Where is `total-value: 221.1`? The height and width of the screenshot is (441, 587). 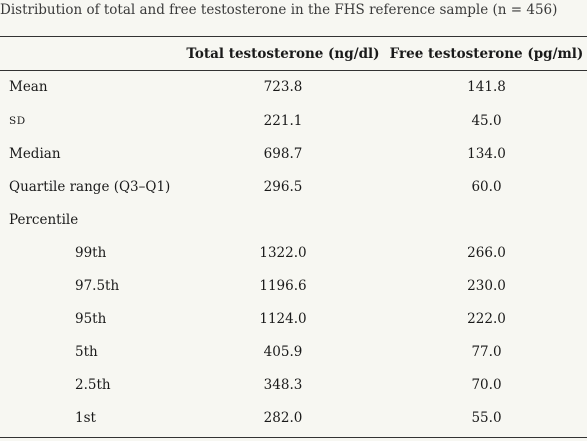
total-value: 221.1 is located at coordinates (283, 120).